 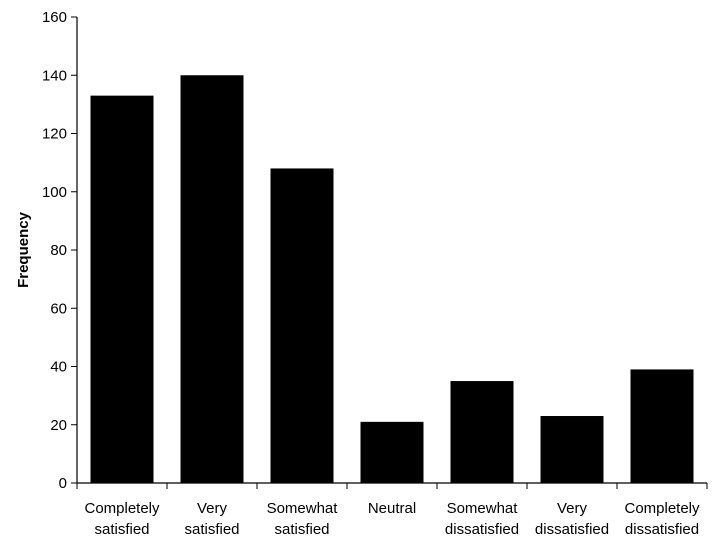 I want to click on y-tick-label: 140, so click(x=54, y=75).